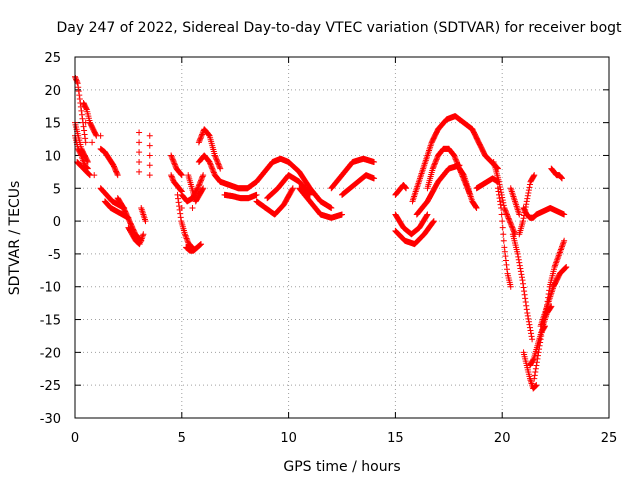 The height and width of the screenshot is (480, 640). Describe the element at coordinates (50, 288) in the screenshot. I see `y-tick-label: -10` at that location.